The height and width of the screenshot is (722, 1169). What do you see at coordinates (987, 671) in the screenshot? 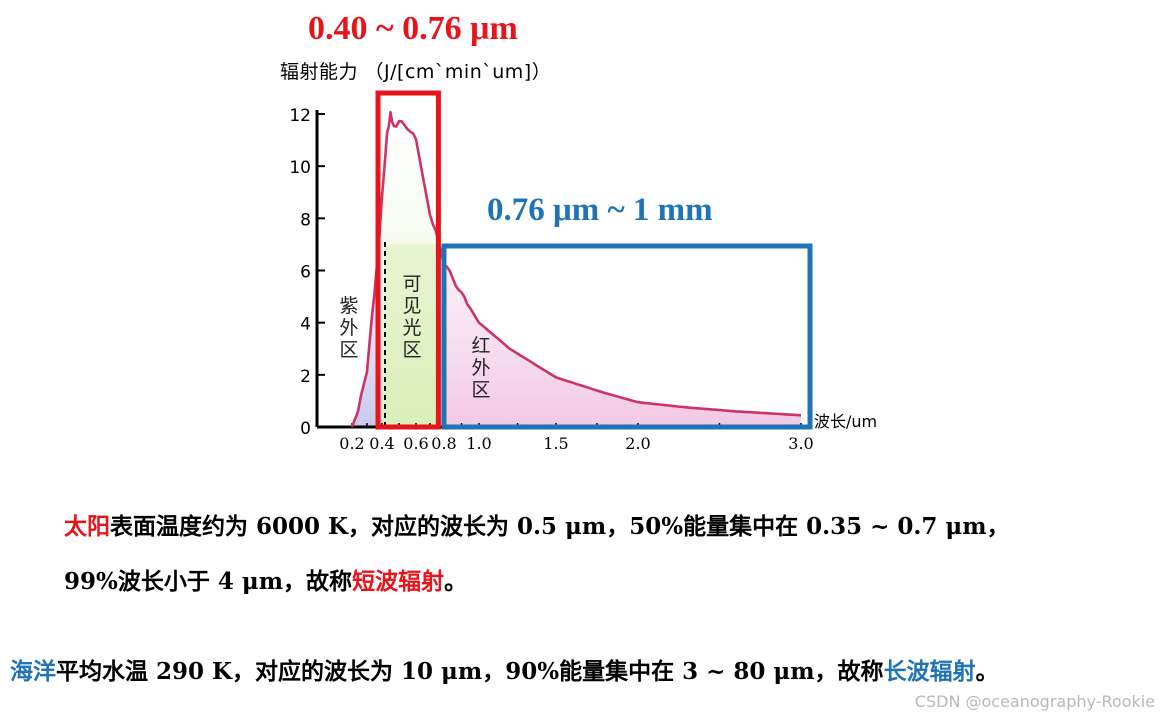
I see `longwave-end: 。` at bounding box center [987, 671].